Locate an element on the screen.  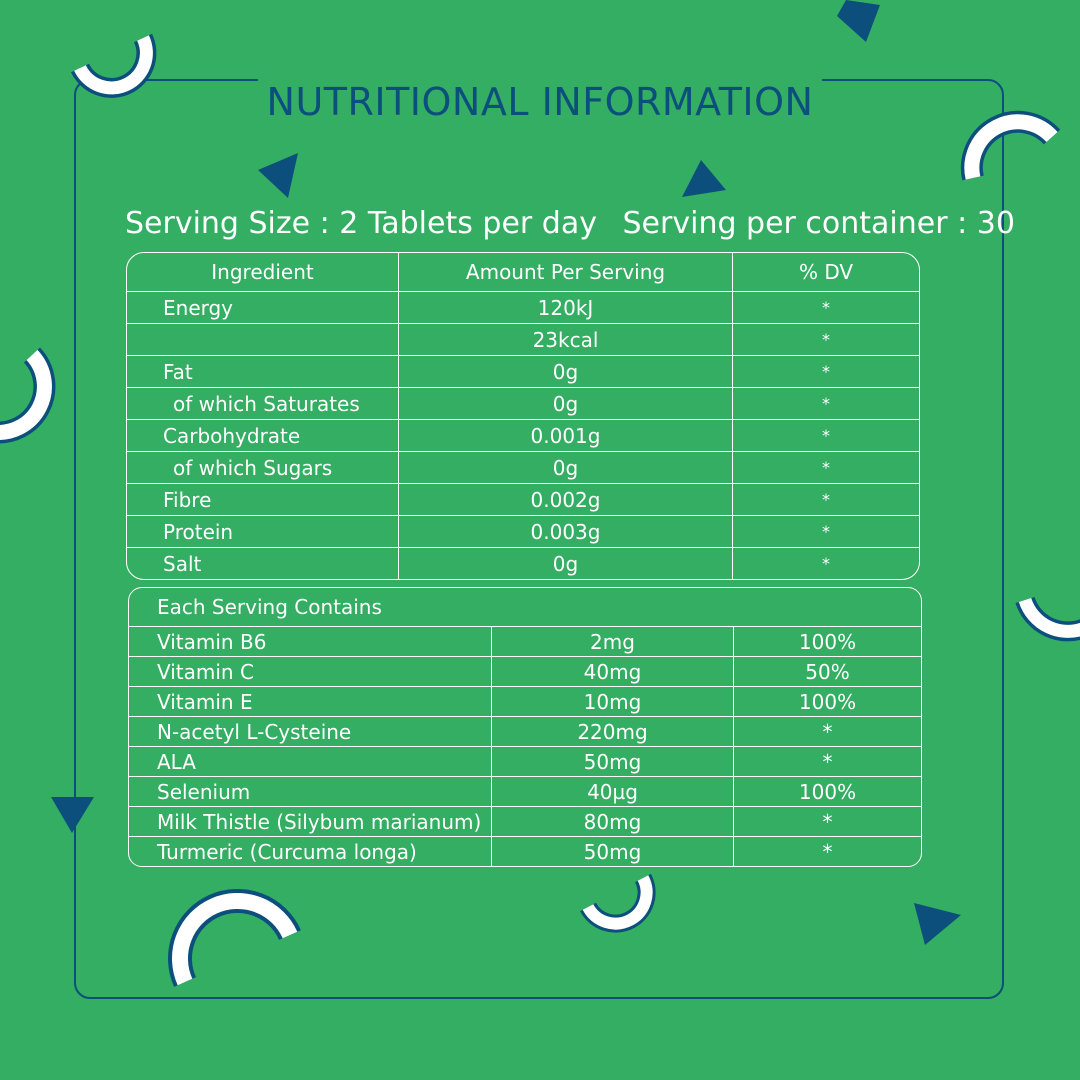
table-row: Carbohydrate 0.001g * is located at coordinates (523, 436).